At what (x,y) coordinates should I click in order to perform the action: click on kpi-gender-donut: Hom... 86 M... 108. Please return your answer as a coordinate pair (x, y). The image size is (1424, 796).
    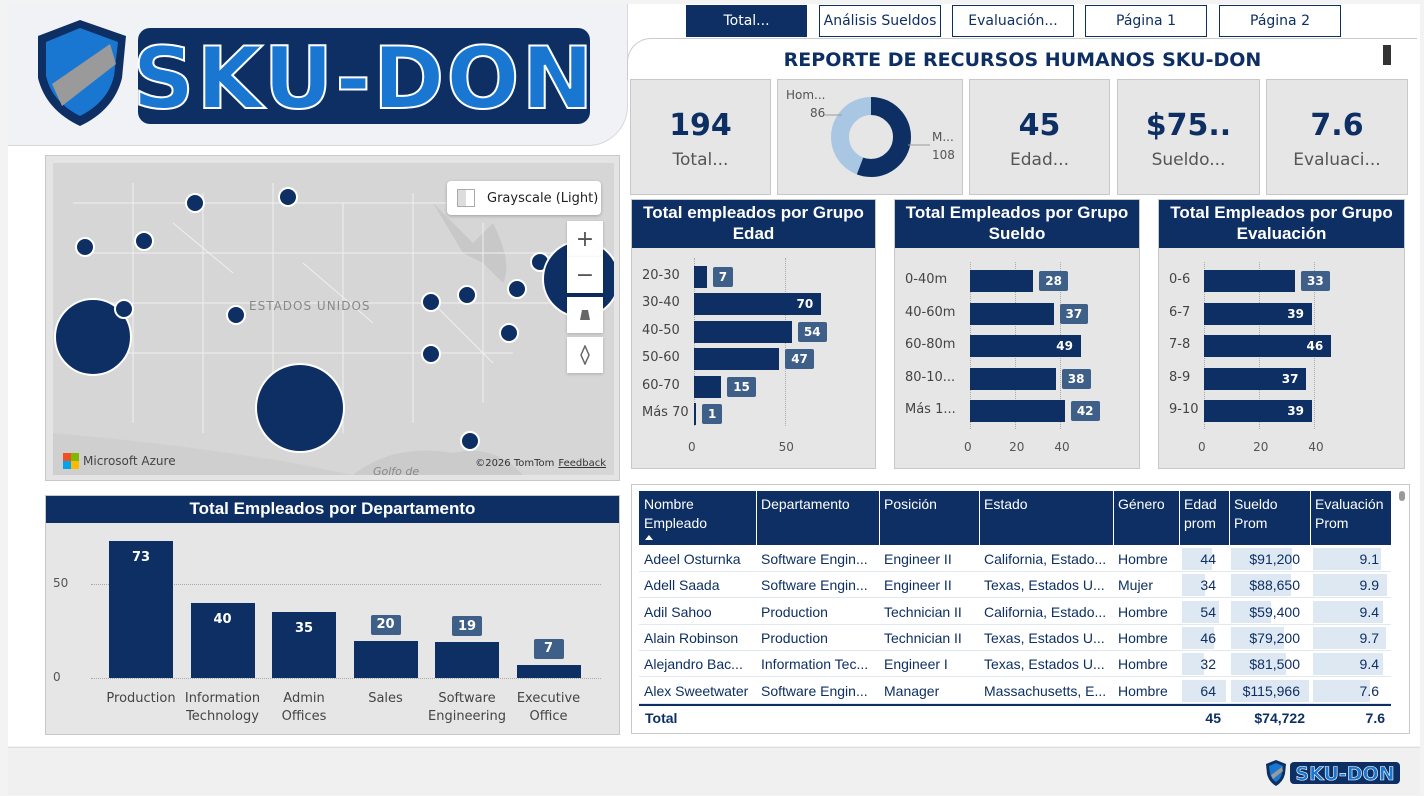
    Looking at the image, I should click on (870, 137).